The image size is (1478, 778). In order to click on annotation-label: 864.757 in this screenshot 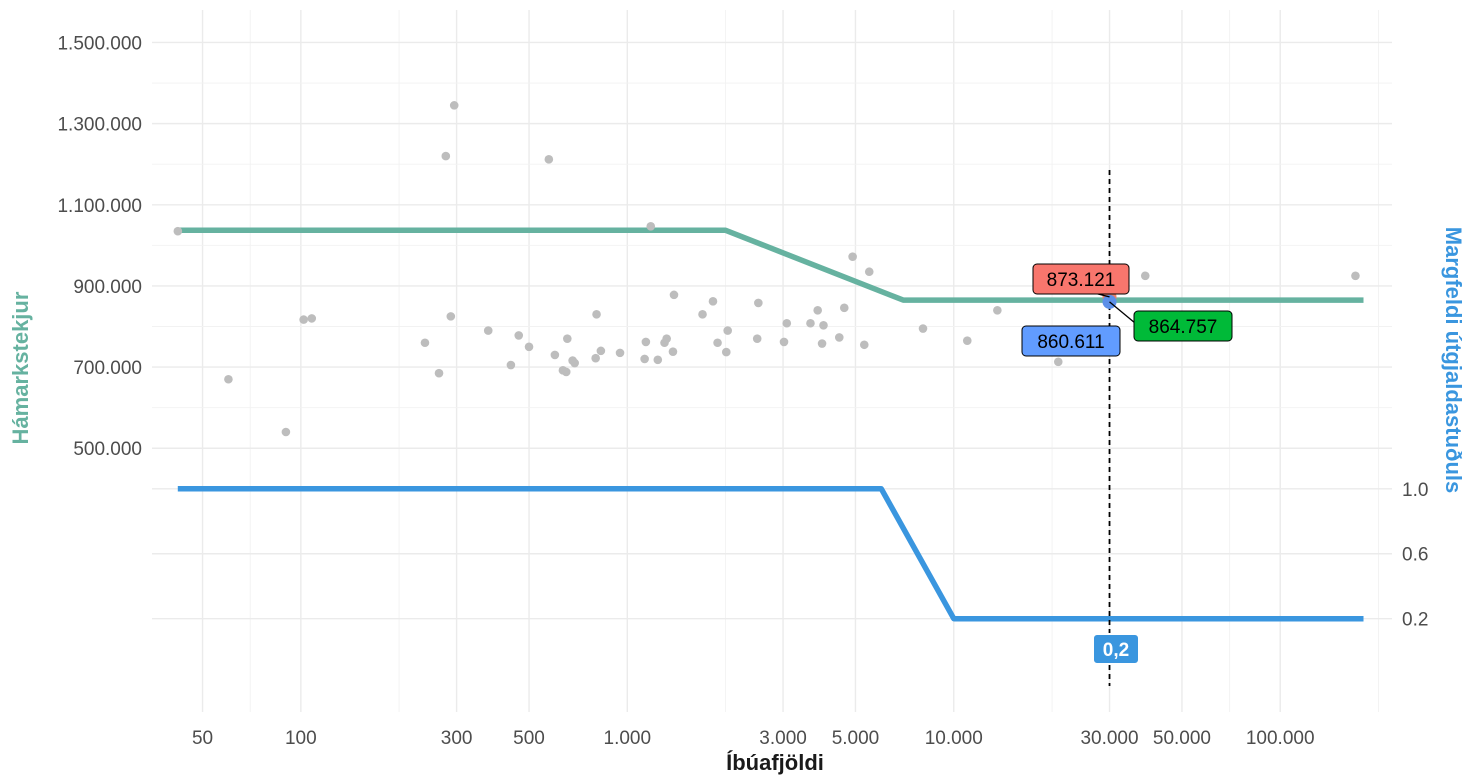, I will do `click(1183, 327)`.